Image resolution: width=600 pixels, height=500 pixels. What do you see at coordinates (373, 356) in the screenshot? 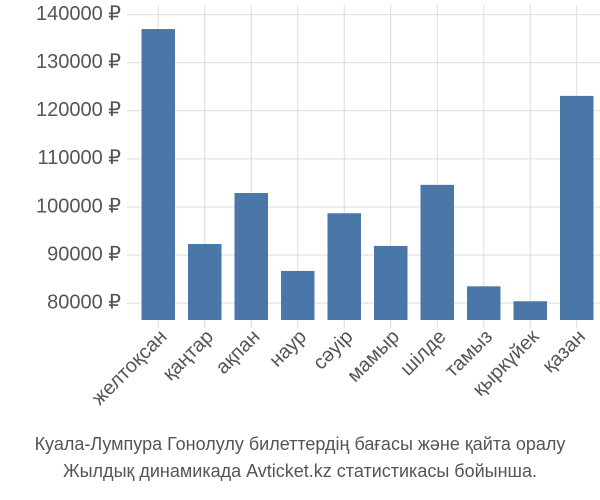
I see `x-tick-label: мамыр` at bounding box center [373, 356].